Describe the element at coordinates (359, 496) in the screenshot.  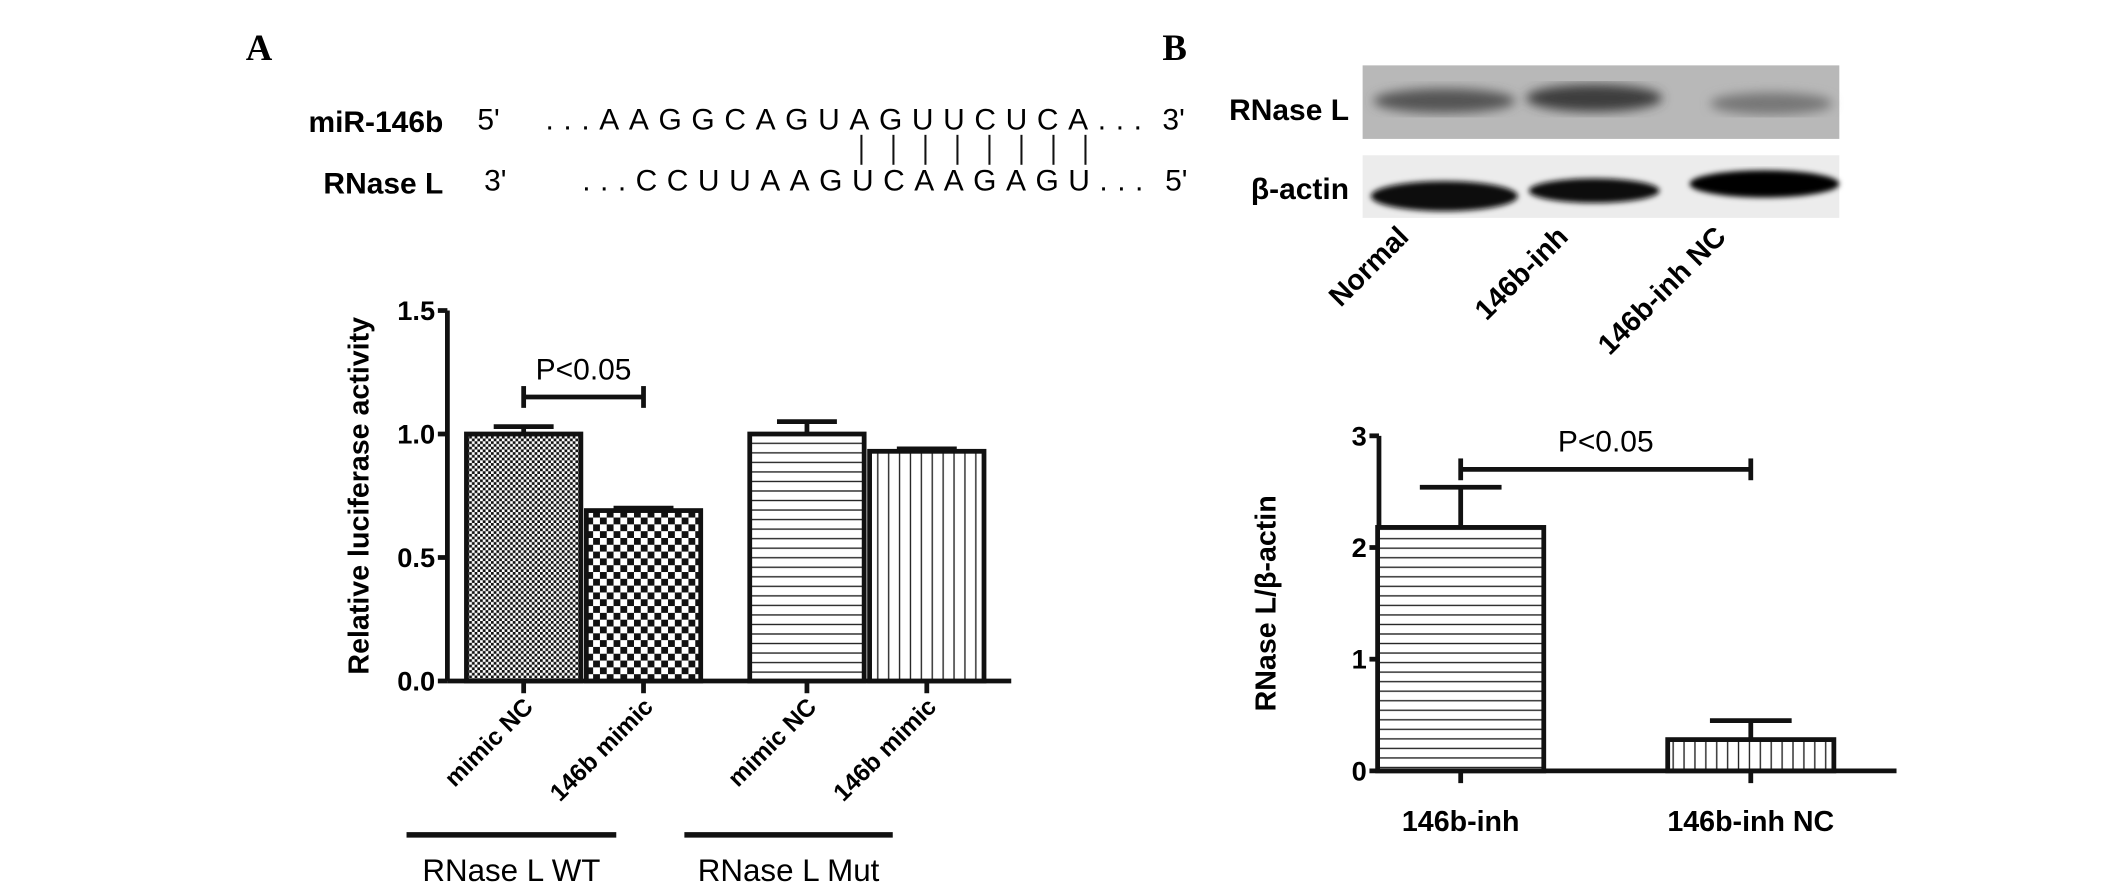
I see `y-axis-label: Relative luciferase activity` at that location.